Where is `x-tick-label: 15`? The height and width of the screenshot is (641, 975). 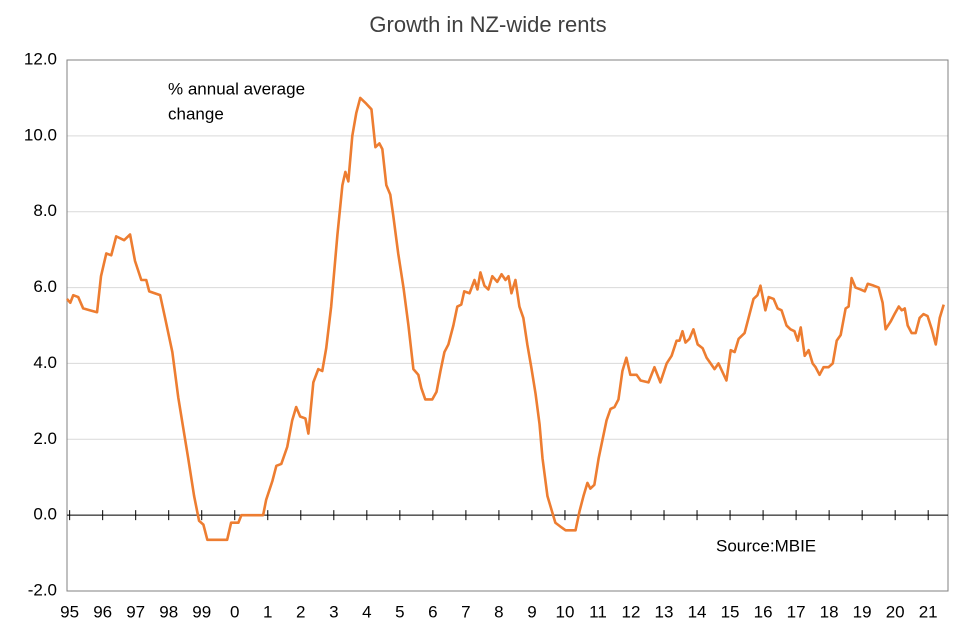
x-tick-label: 15 is located at coordinates (730, 611).